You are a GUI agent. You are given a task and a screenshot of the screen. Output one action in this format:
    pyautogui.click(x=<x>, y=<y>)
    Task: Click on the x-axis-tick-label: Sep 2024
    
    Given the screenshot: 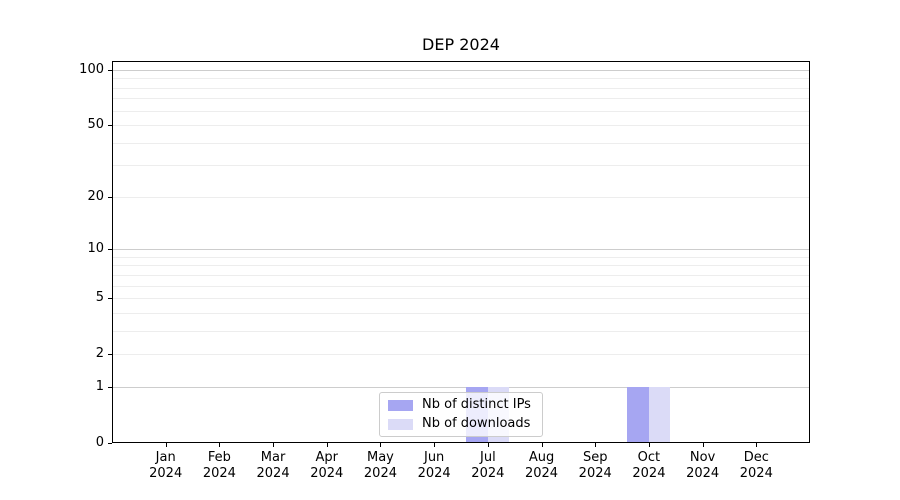 What is the action you would take?
    pyautogui.click(x=595, y=466)
    